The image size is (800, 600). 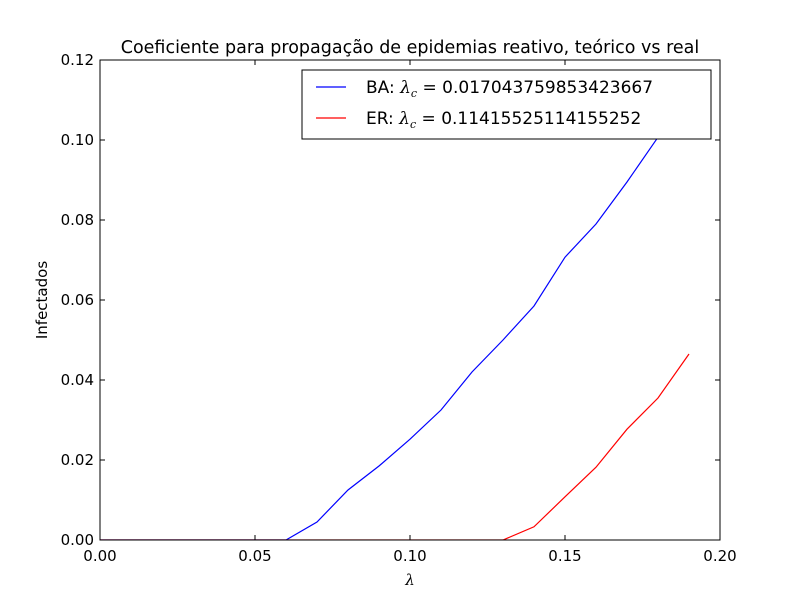 I want to click on x-tick-label: 0.00, so click(x=99, y=556).